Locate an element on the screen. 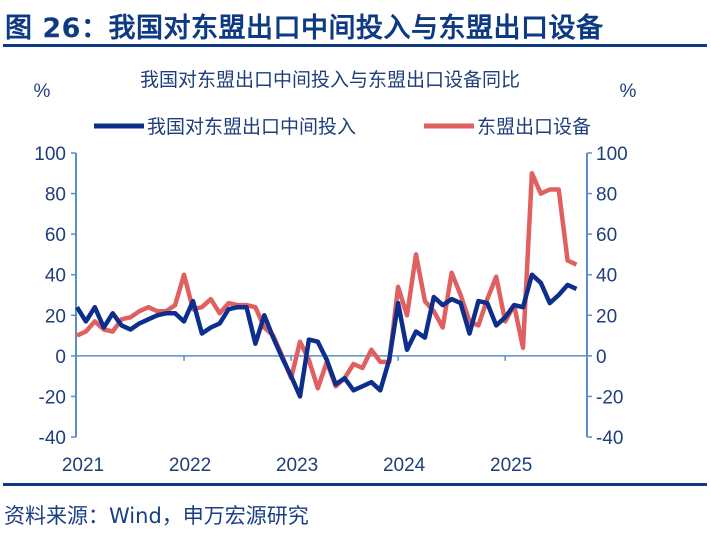 The width and height of the screenshot is (711, 534). footer-divider is located at coordinates (355, 484).